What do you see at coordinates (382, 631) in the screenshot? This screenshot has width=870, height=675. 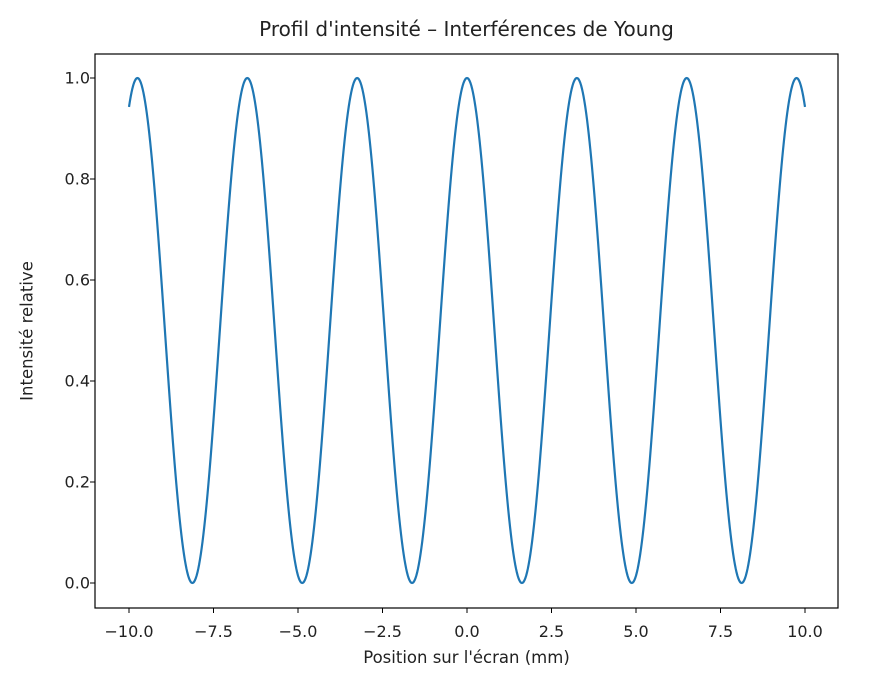 I see `x-tick-label: −2.5` at bounding box center [382, 631].